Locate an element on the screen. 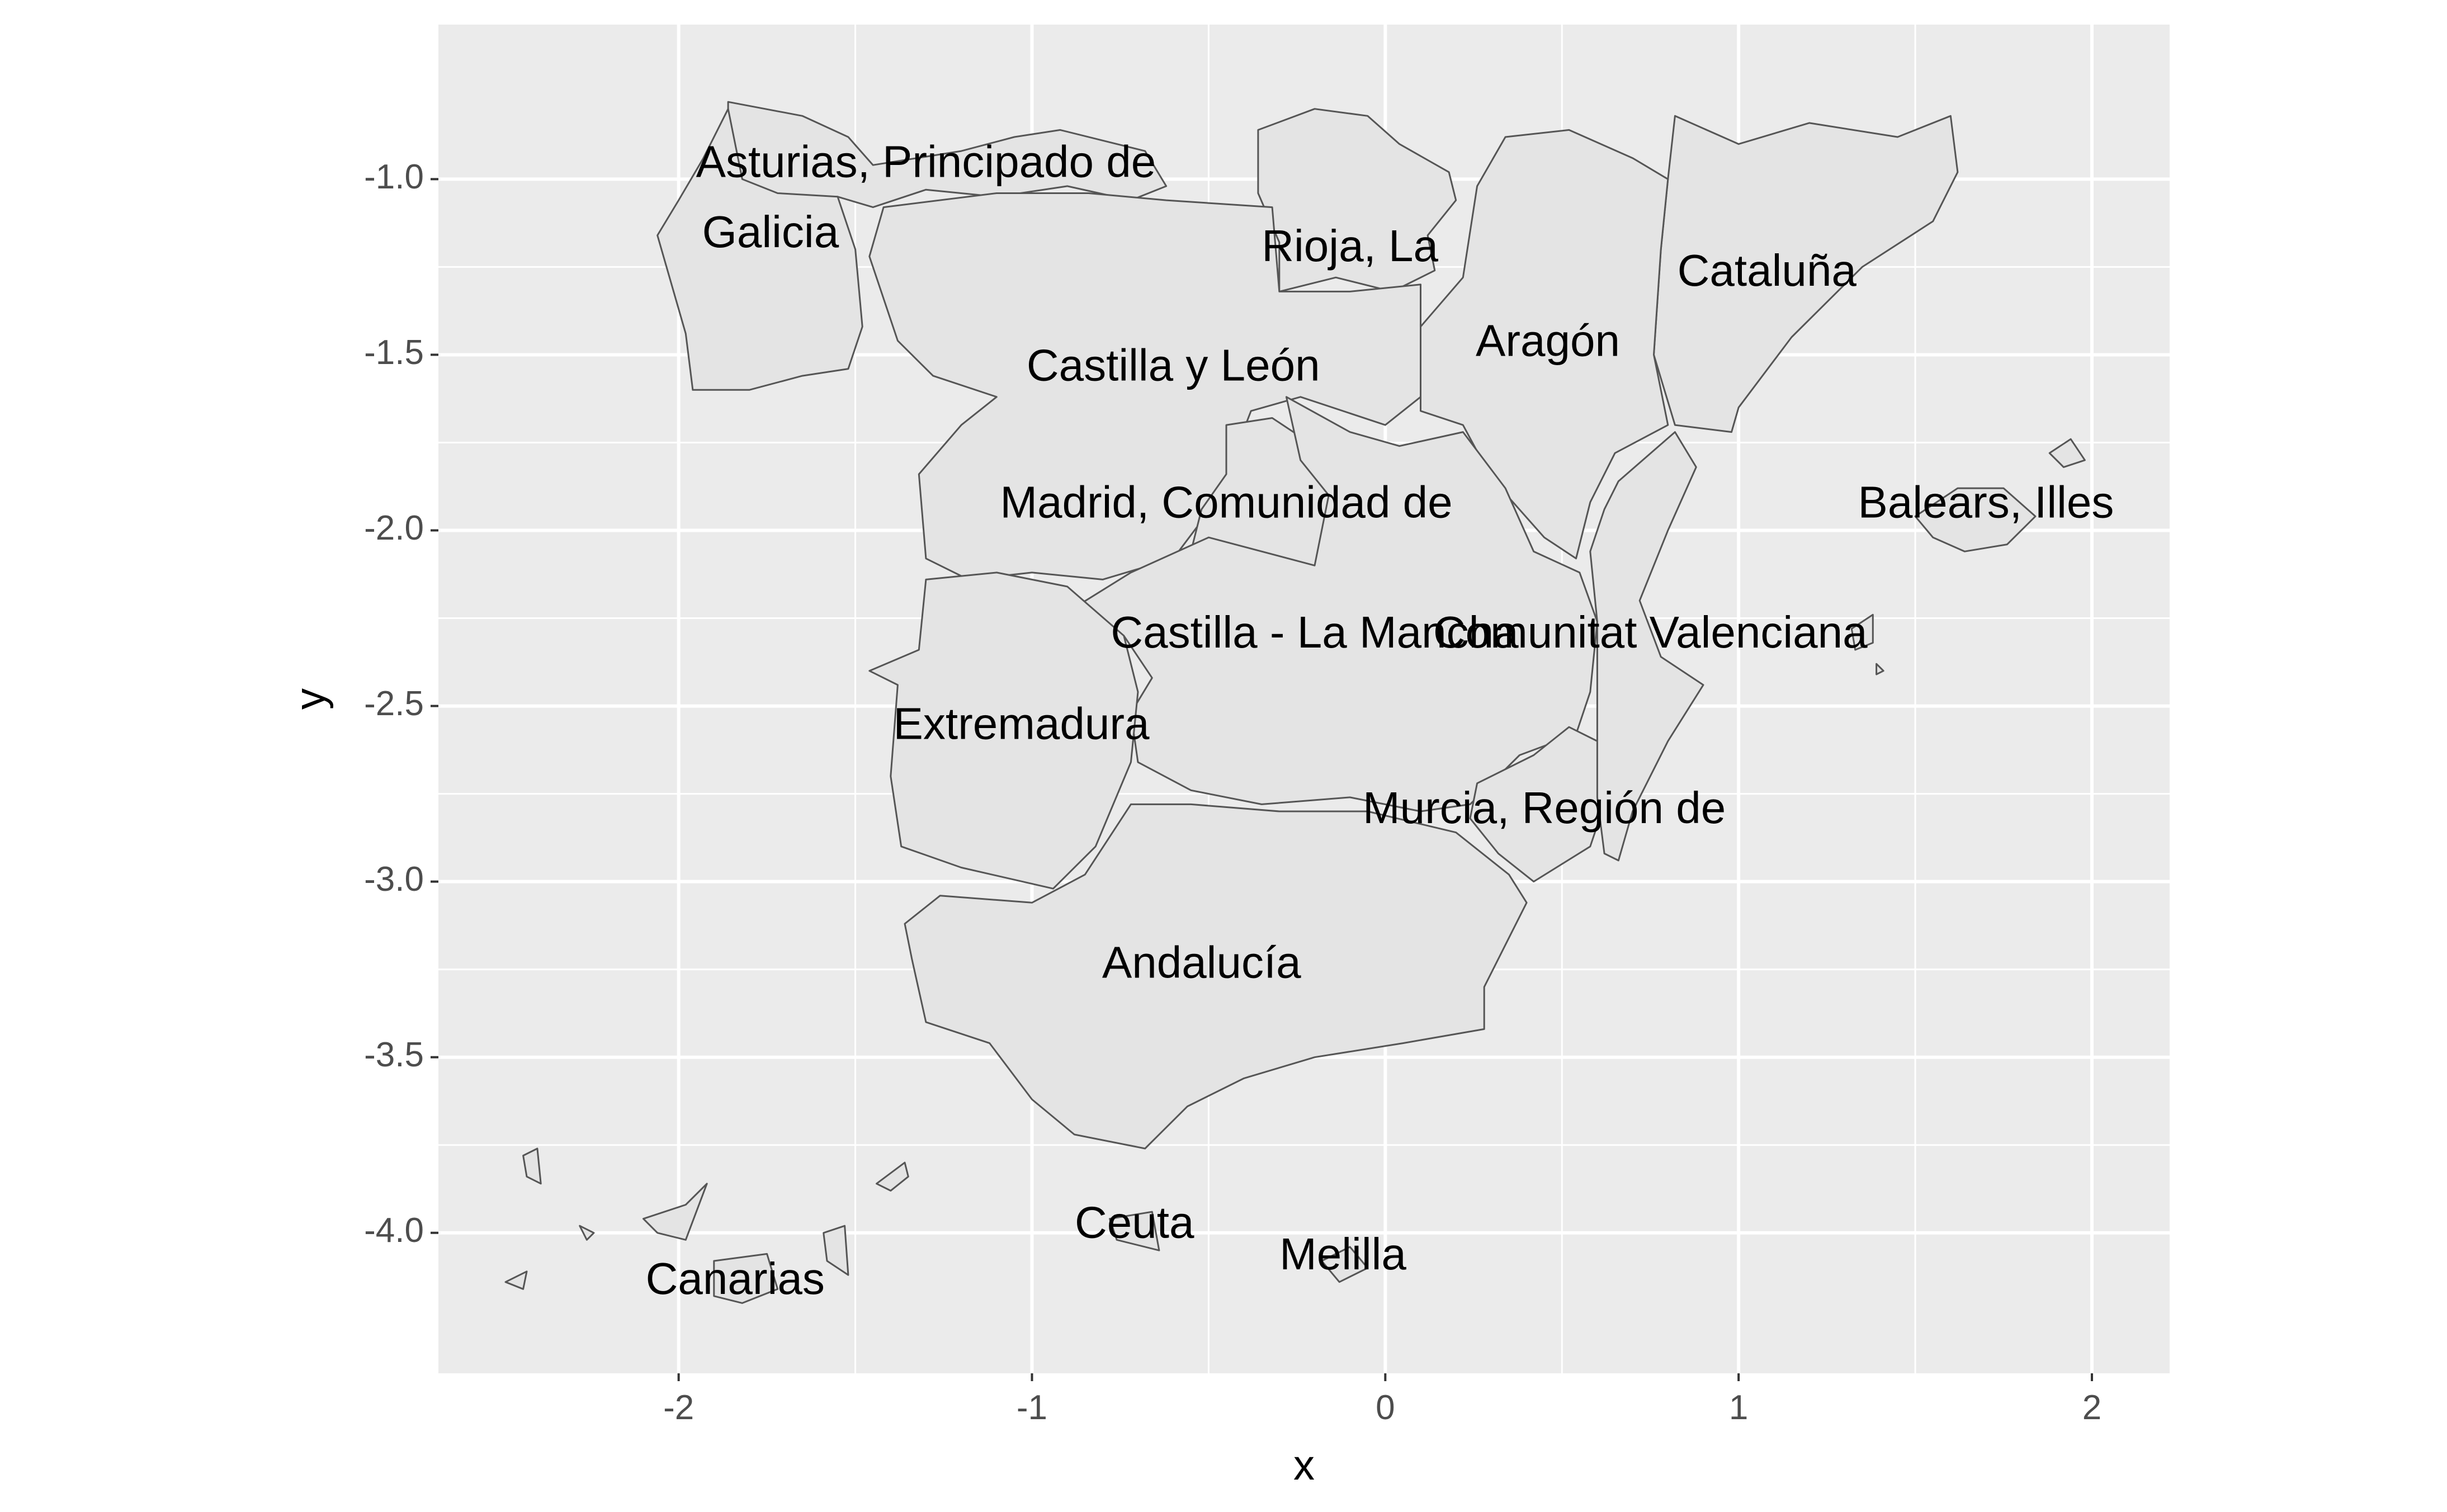  region-label: Castilla - La Mancha is located at coordinates (1315, 632).